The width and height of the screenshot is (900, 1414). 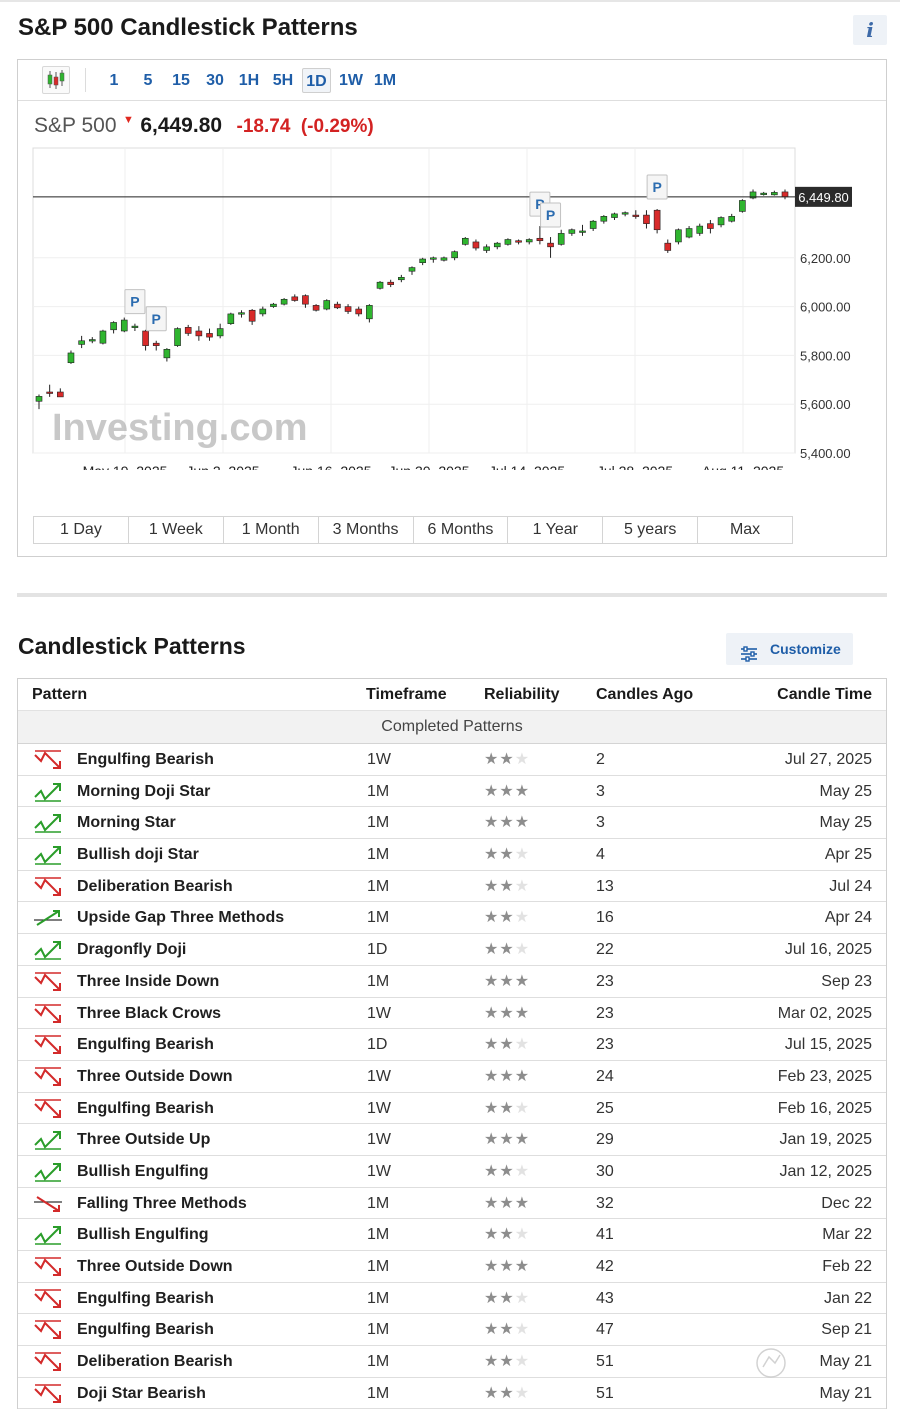 What do you see at coordinates (870, 30) in the screenshot?
I see `info-icon: i` at bounding box center [870, 30].